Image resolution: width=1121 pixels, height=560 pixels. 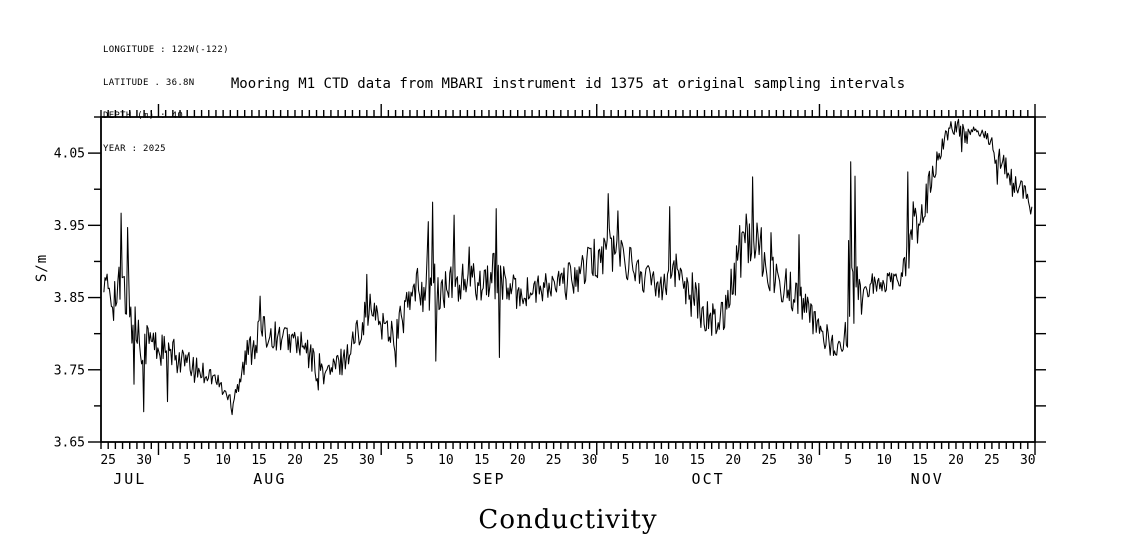 What do you see at coordinates (269, 479) in the screenshot?
I see `x-month-label: AUG` at bounding box center [269, 479].